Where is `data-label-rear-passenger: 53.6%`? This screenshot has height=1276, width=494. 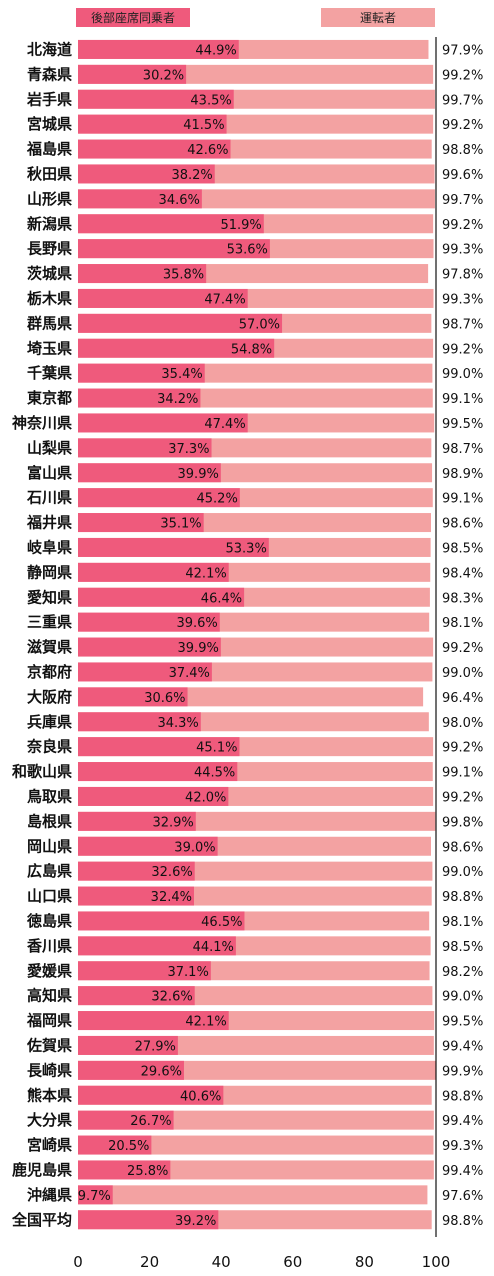 data-label-rear-passenger: 53.6% is located at coordinates (247, 250).